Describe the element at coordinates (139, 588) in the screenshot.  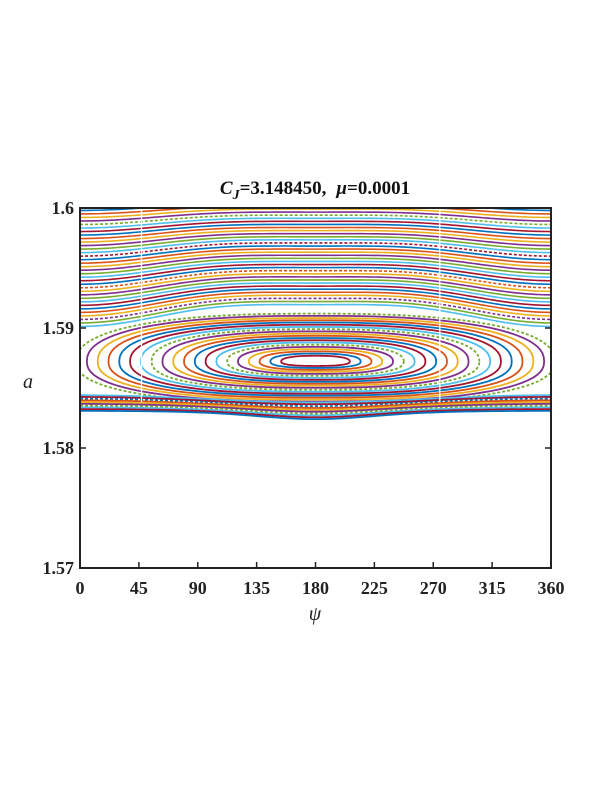
I see `x-tick-label: 45` at that location.